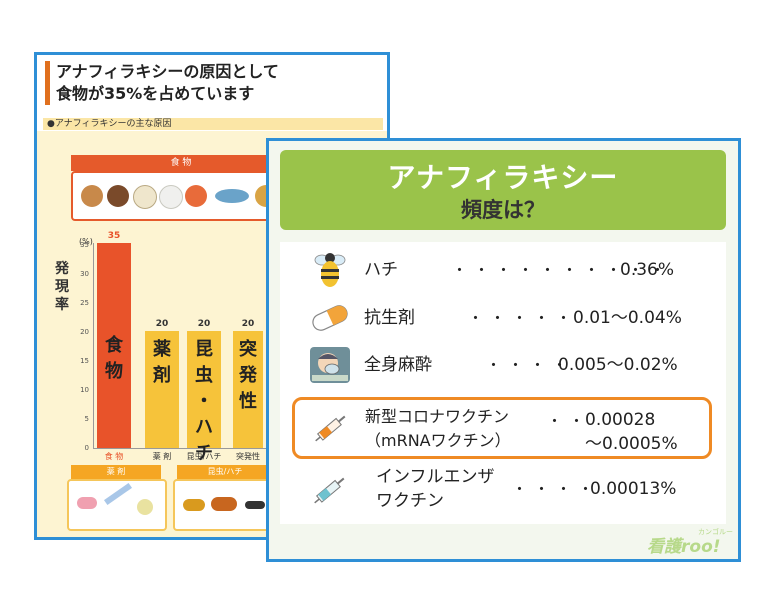  What do you see at coordinates (145, 197) in the screenshot?
I see `egg-icon` at bounding box center [145, 197].